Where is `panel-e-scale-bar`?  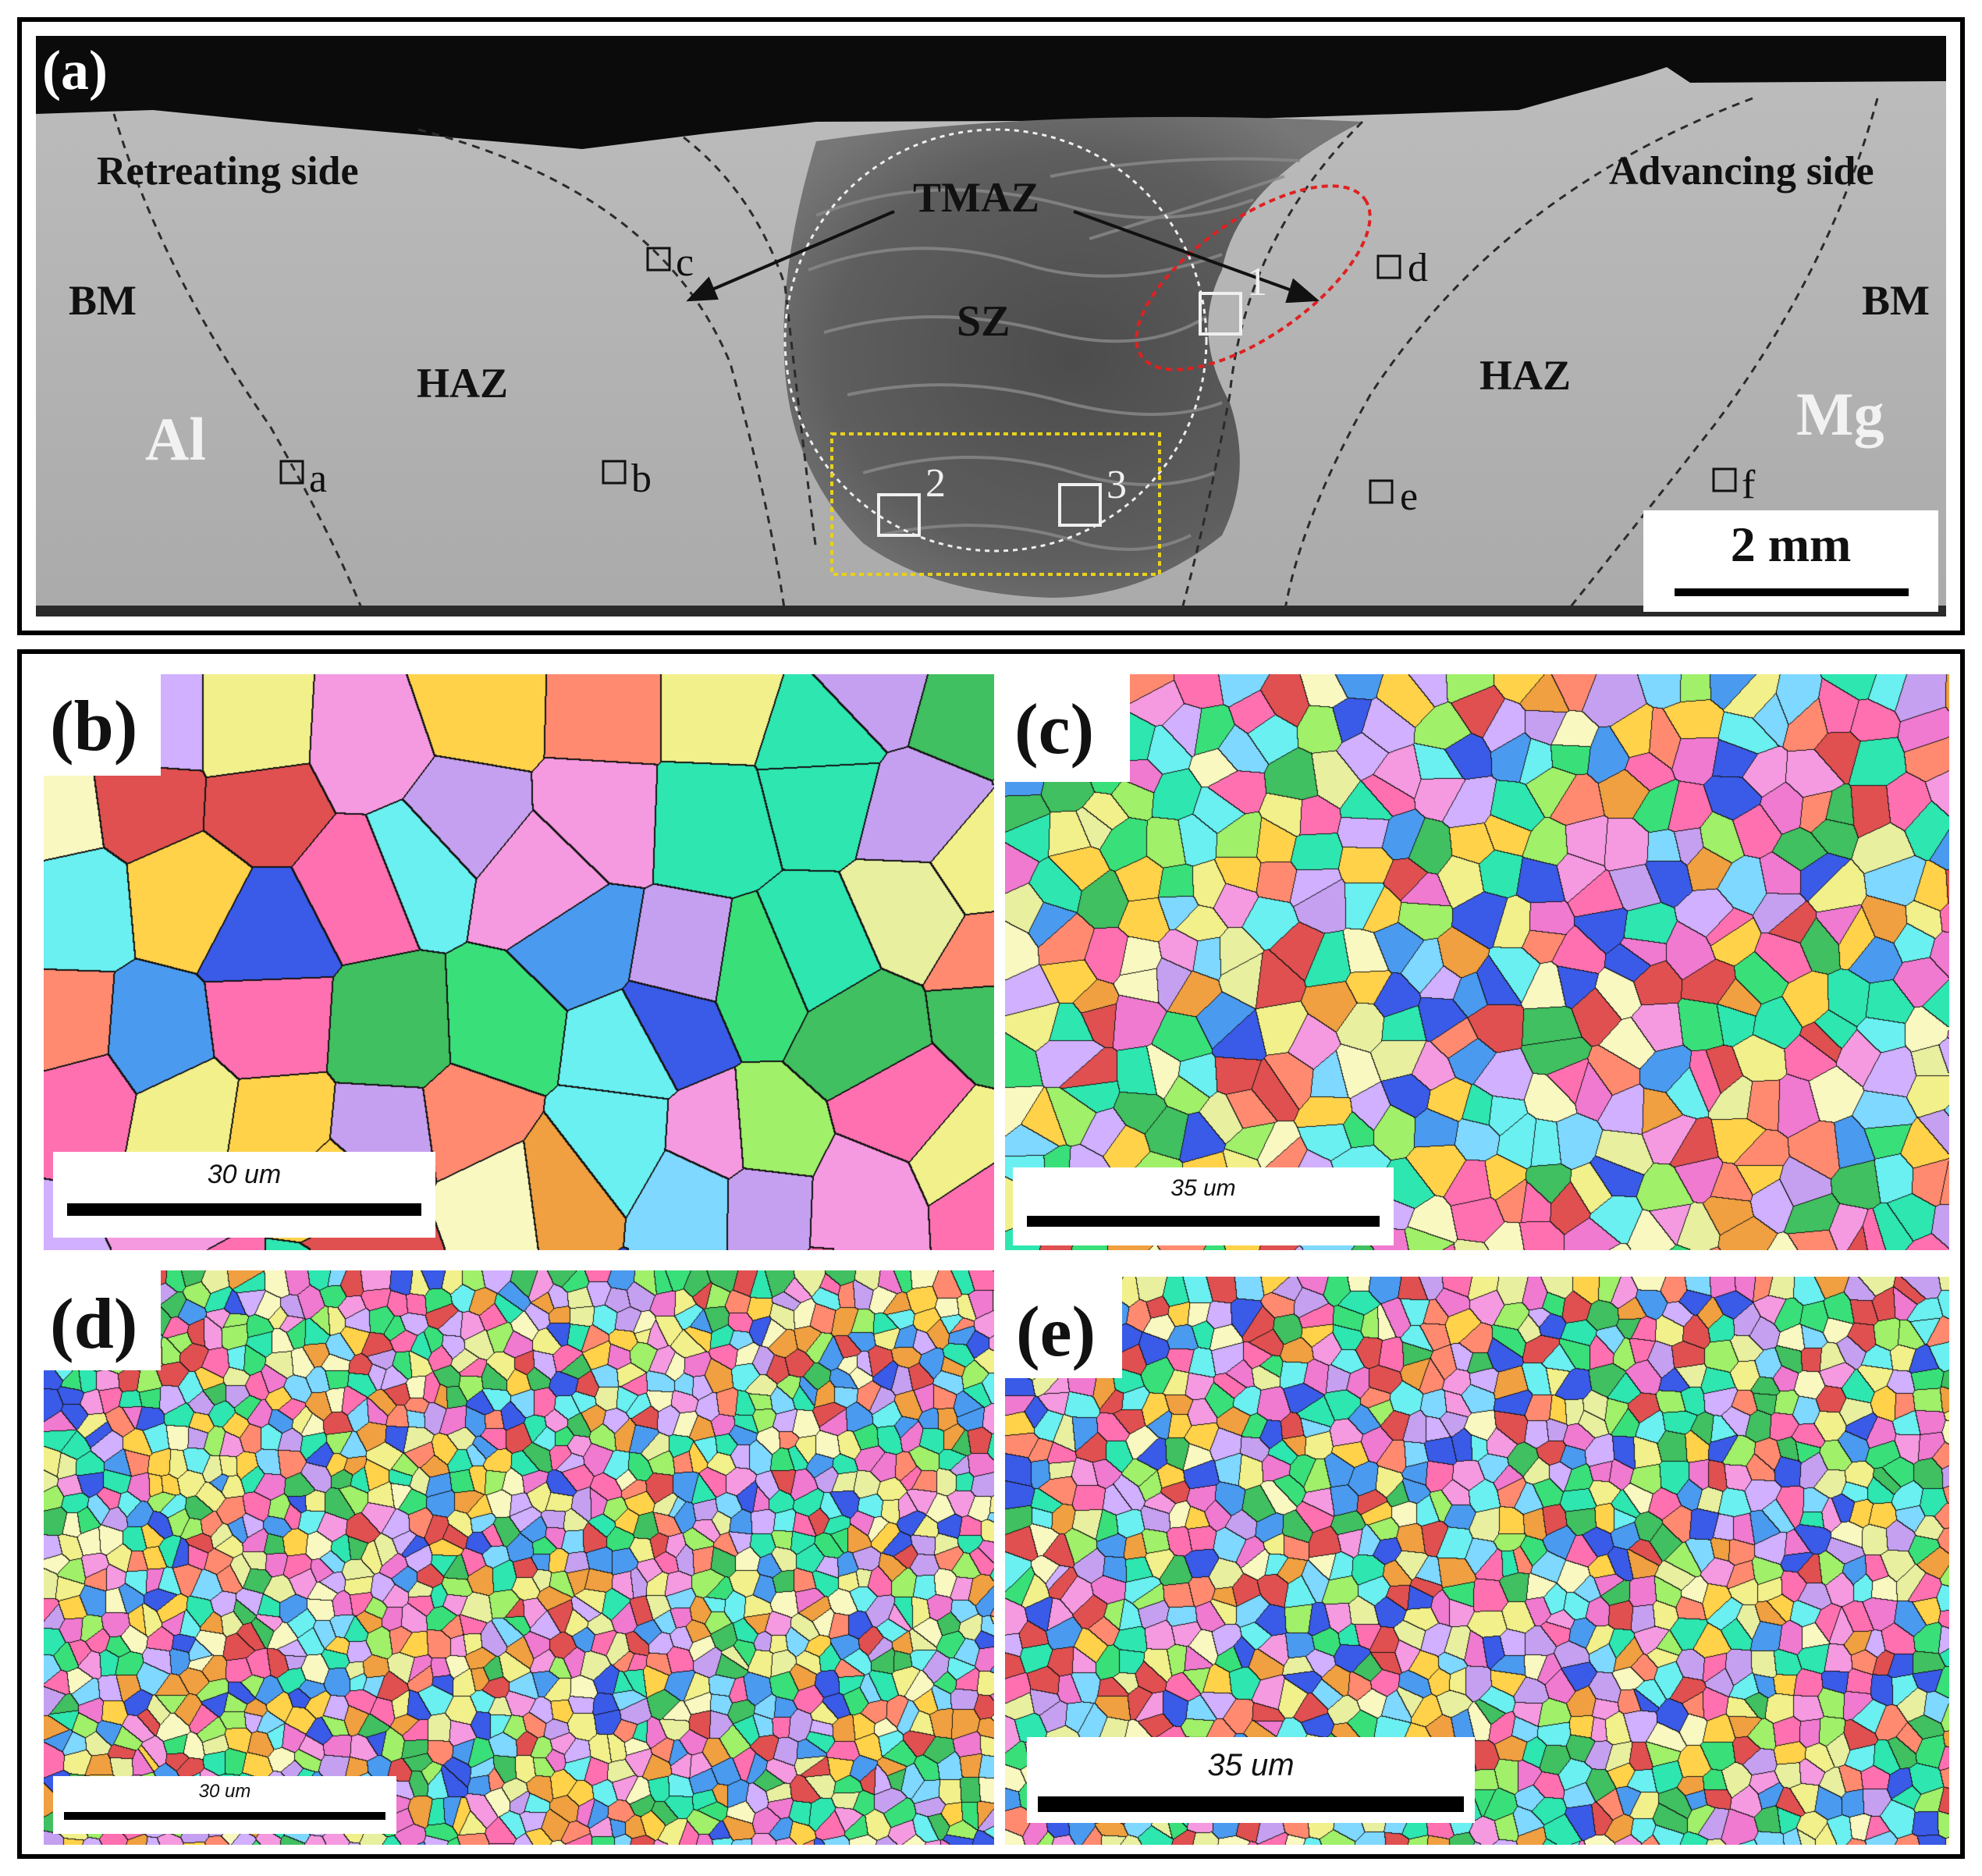 panel-e-scale-bar is located at coordinates (1251, 1804).